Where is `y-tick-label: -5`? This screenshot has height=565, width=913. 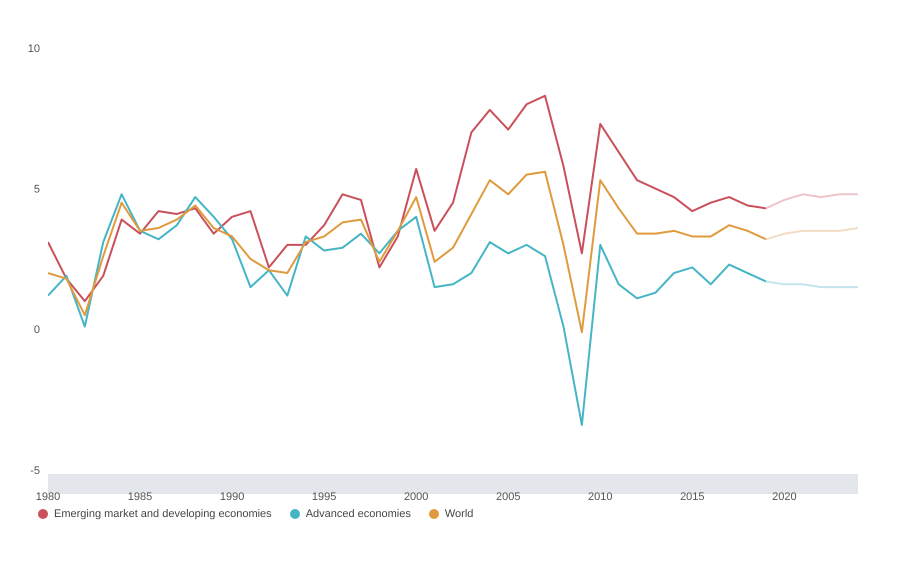 y-tick-label: -5 is located at coordinates (35, 470).